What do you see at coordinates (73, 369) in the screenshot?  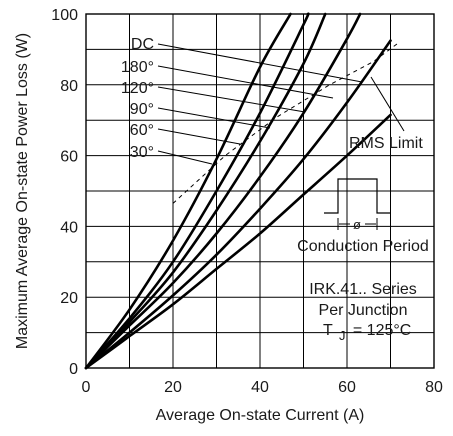 I see `y-tick-label: 0` at bounding box center [73, 369].